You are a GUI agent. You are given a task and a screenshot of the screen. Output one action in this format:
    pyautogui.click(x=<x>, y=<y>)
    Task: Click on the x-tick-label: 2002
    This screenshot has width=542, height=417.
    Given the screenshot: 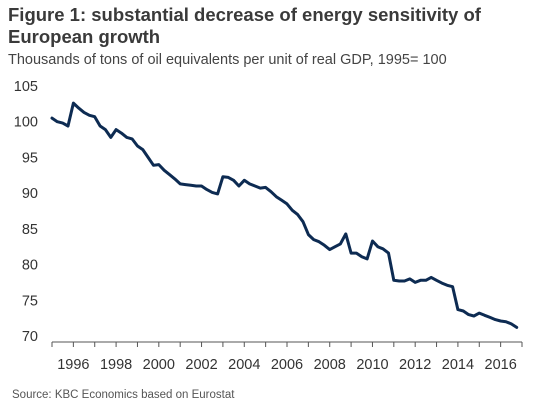 What is the action you would take?
    pyautogui.click(x=201, y=365)
    